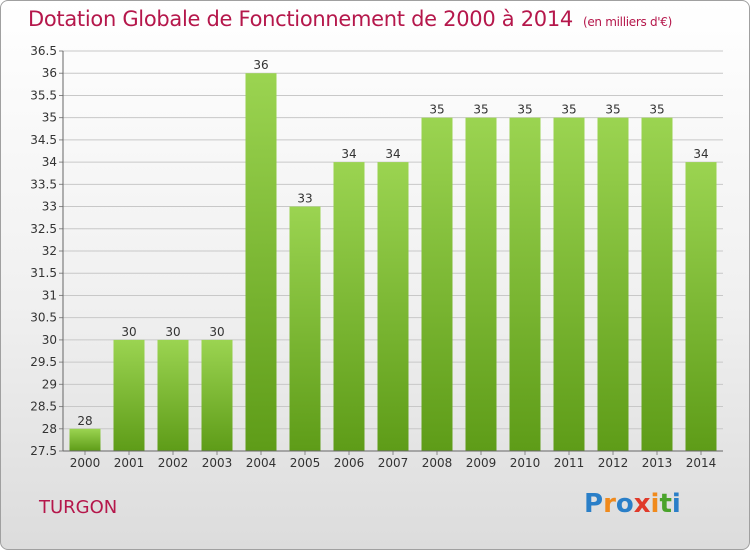  I want to click on y-tick-label: 35, so click(49, 118).